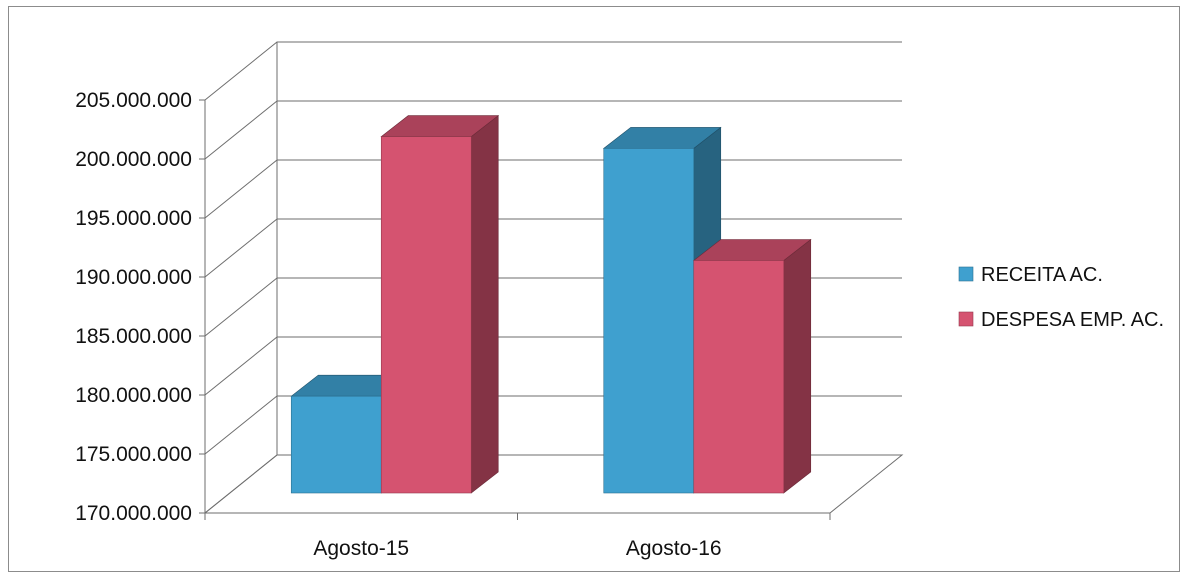 This screenshot has width=1191, height=578. Describe the element at coordinates (133, 454) in the screenshot. I see `y-tick-label: 175.000.000` at that location.